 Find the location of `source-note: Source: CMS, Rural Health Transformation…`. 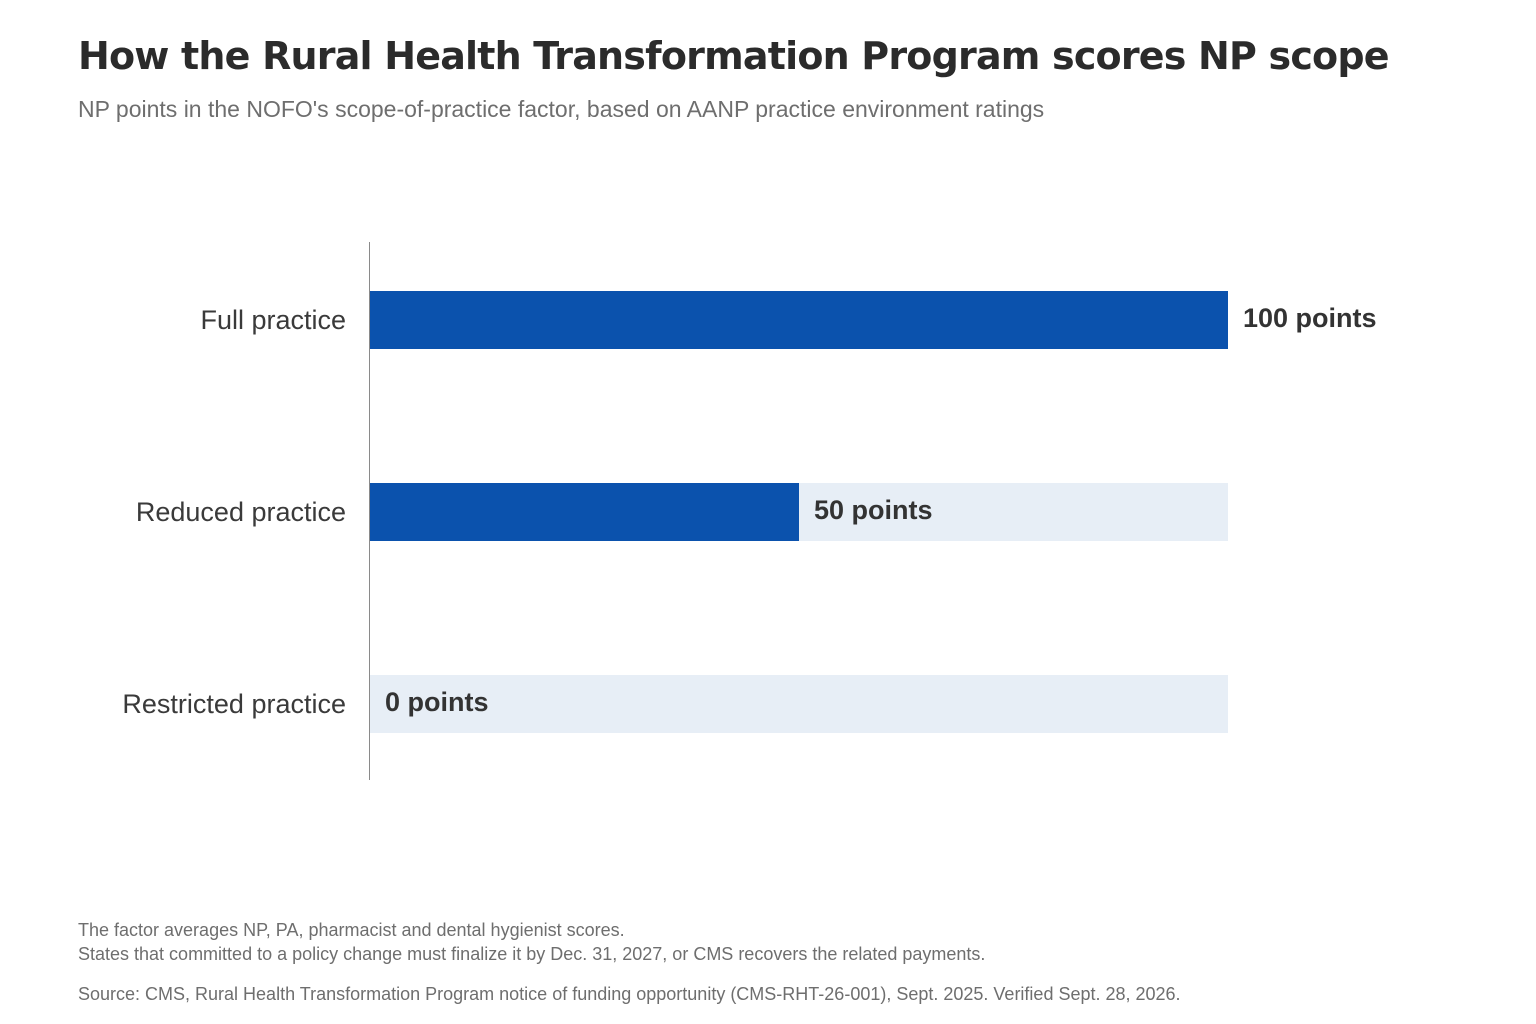

source-note: Source: CMS, Rural Health Transformation… is located at coordinates (629, 994).